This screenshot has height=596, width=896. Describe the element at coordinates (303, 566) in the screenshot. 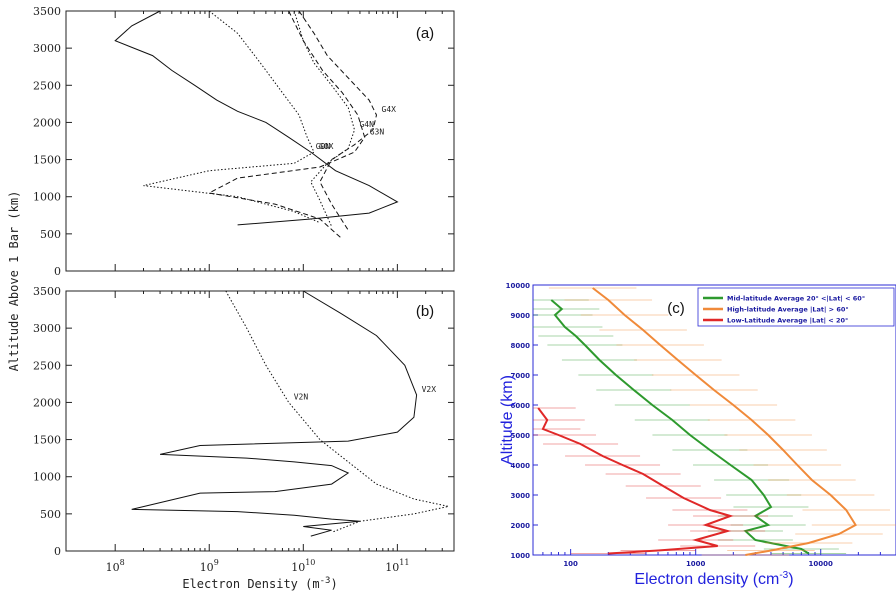

I see `x-tick-label: 10¹⁰` at that location.